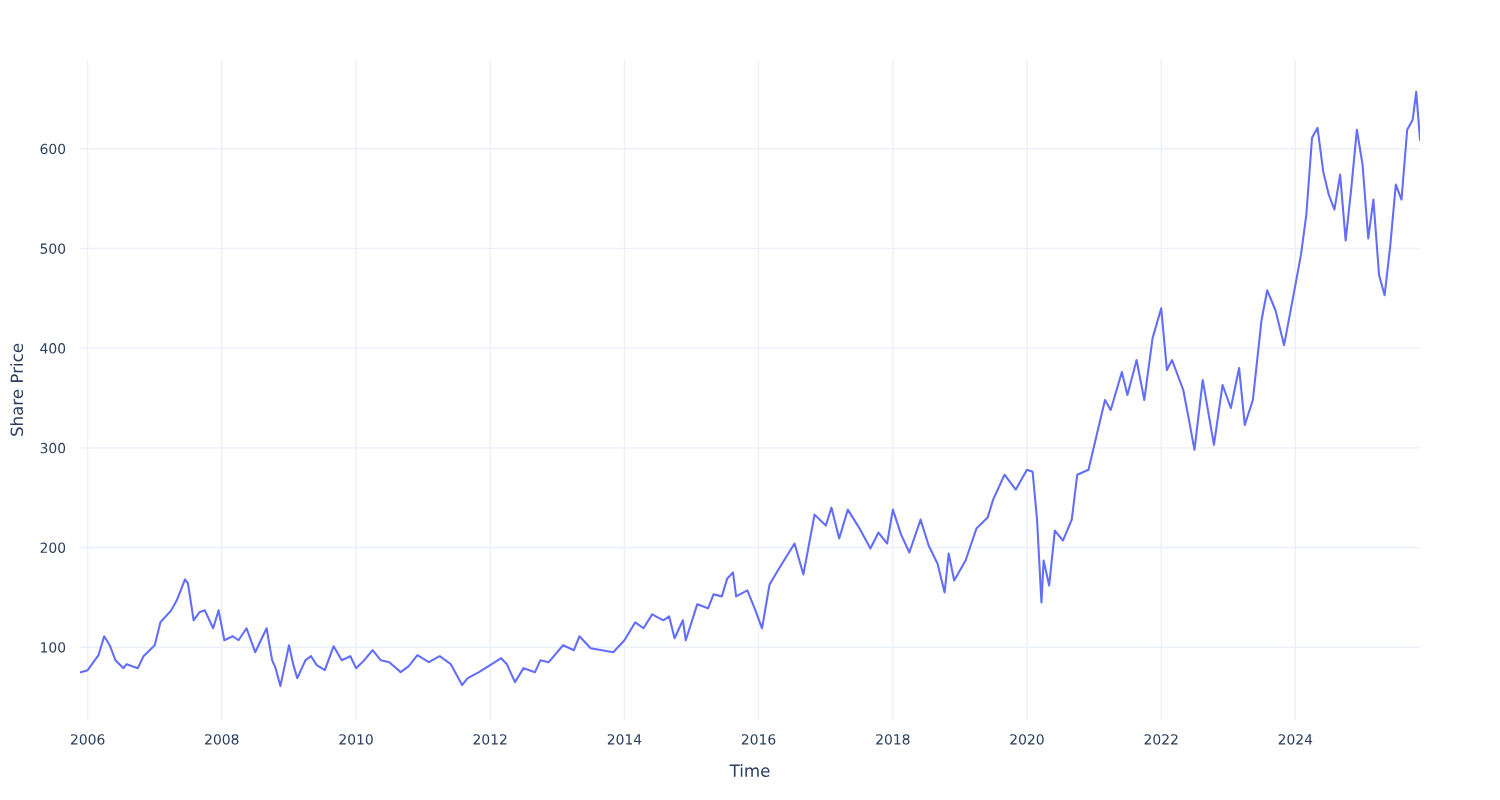 Image resolution: width=1500 pixels, height=800 pixels. I want to click on x-tick-label: 2012, so click(490, 739).